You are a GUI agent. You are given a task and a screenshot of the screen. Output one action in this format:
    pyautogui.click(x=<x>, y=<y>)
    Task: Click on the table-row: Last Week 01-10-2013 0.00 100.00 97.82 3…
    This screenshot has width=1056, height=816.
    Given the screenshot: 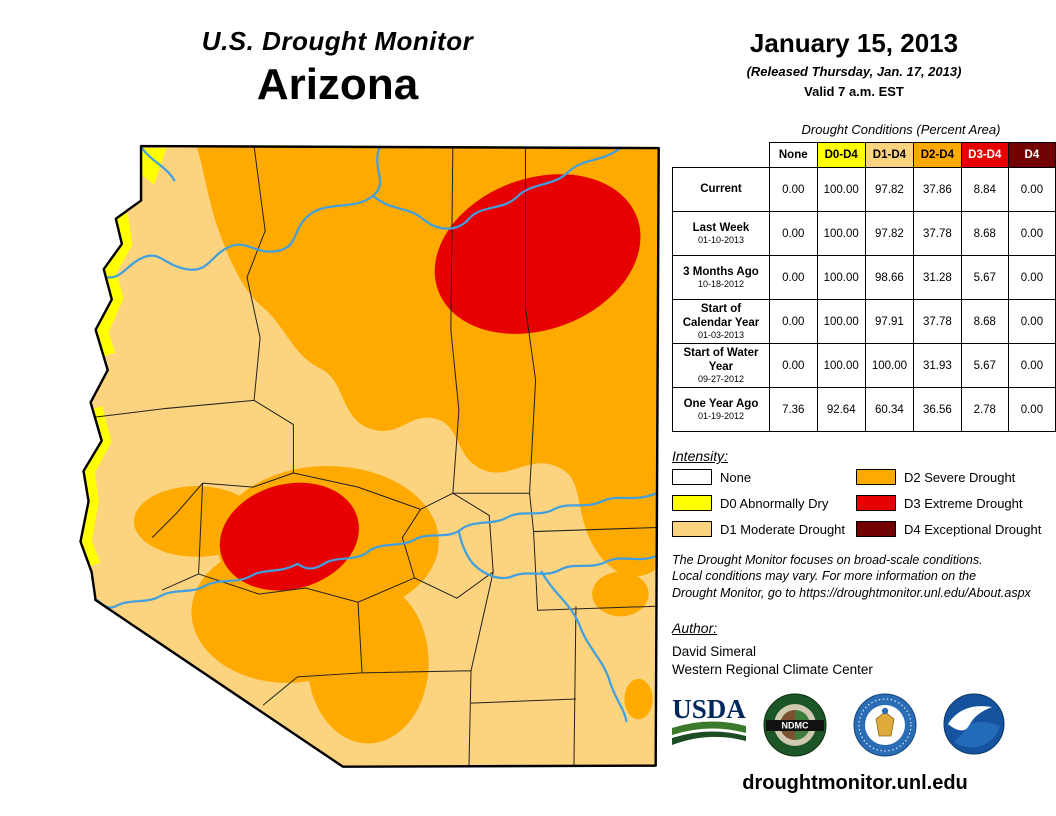 What is the action you would take?
    pyautogui.click(x=864, y=233)
    